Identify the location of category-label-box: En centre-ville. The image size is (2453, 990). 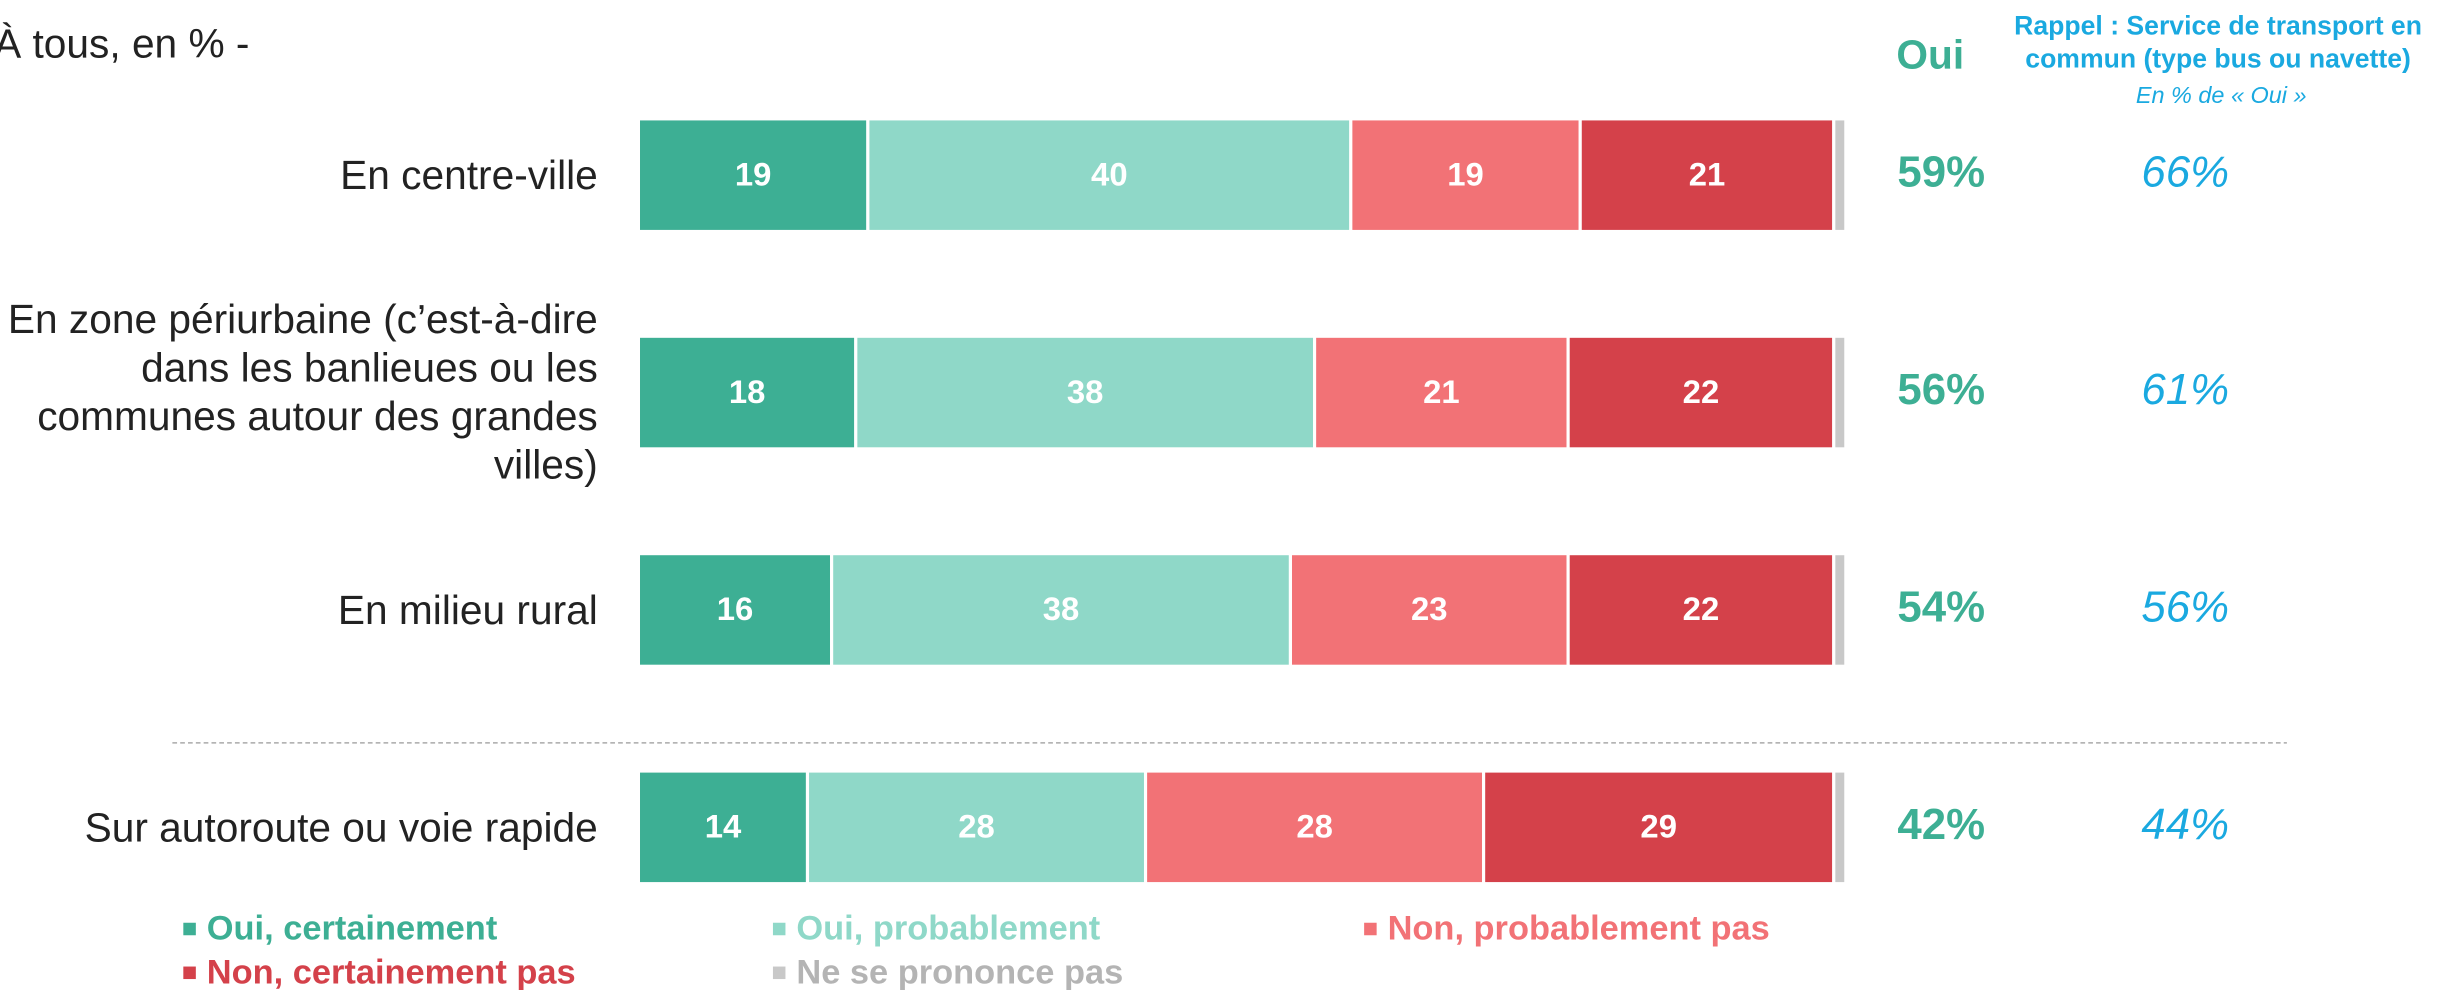
(469, 174).